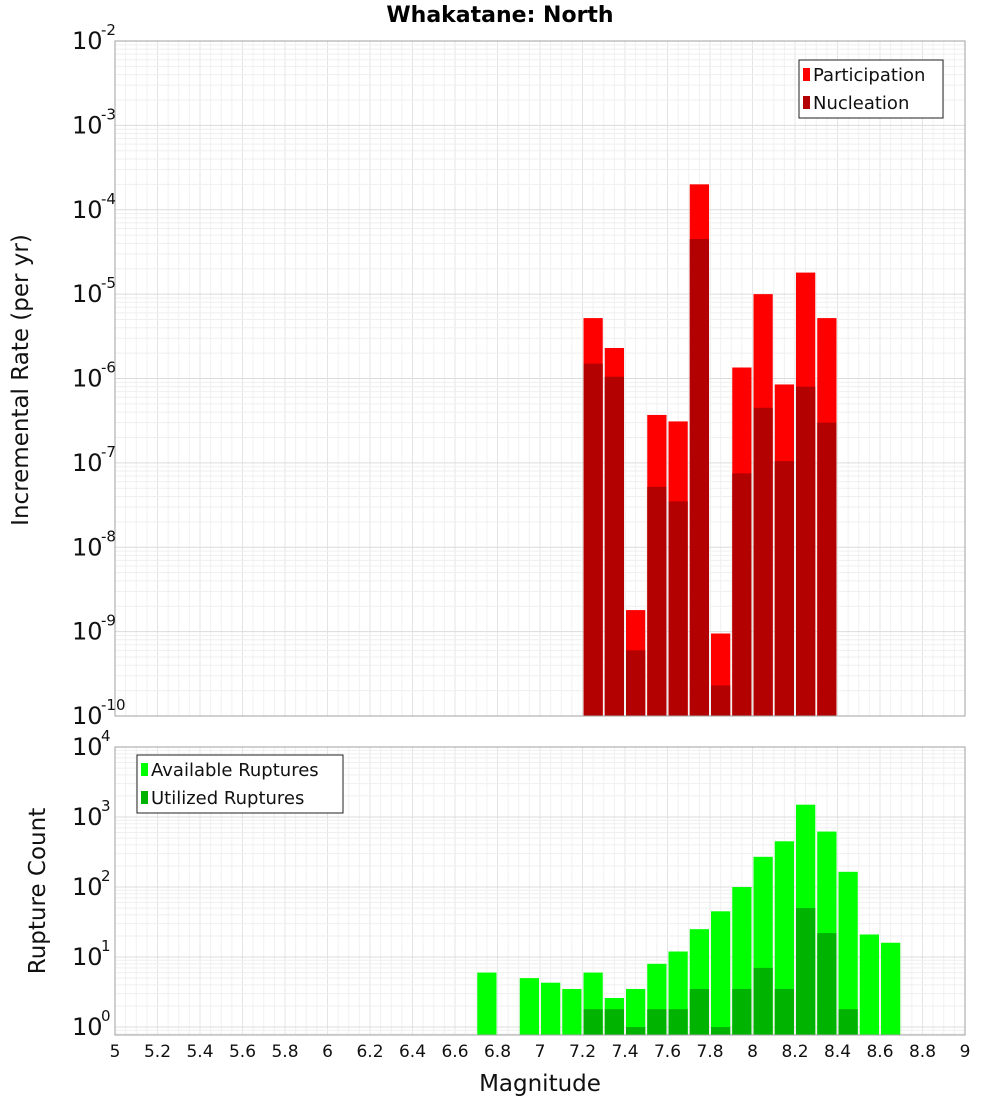 Image resolution: width=1000 pixels, height=1100 pixels. I want to click on bottom-bars, so click(689, 919).